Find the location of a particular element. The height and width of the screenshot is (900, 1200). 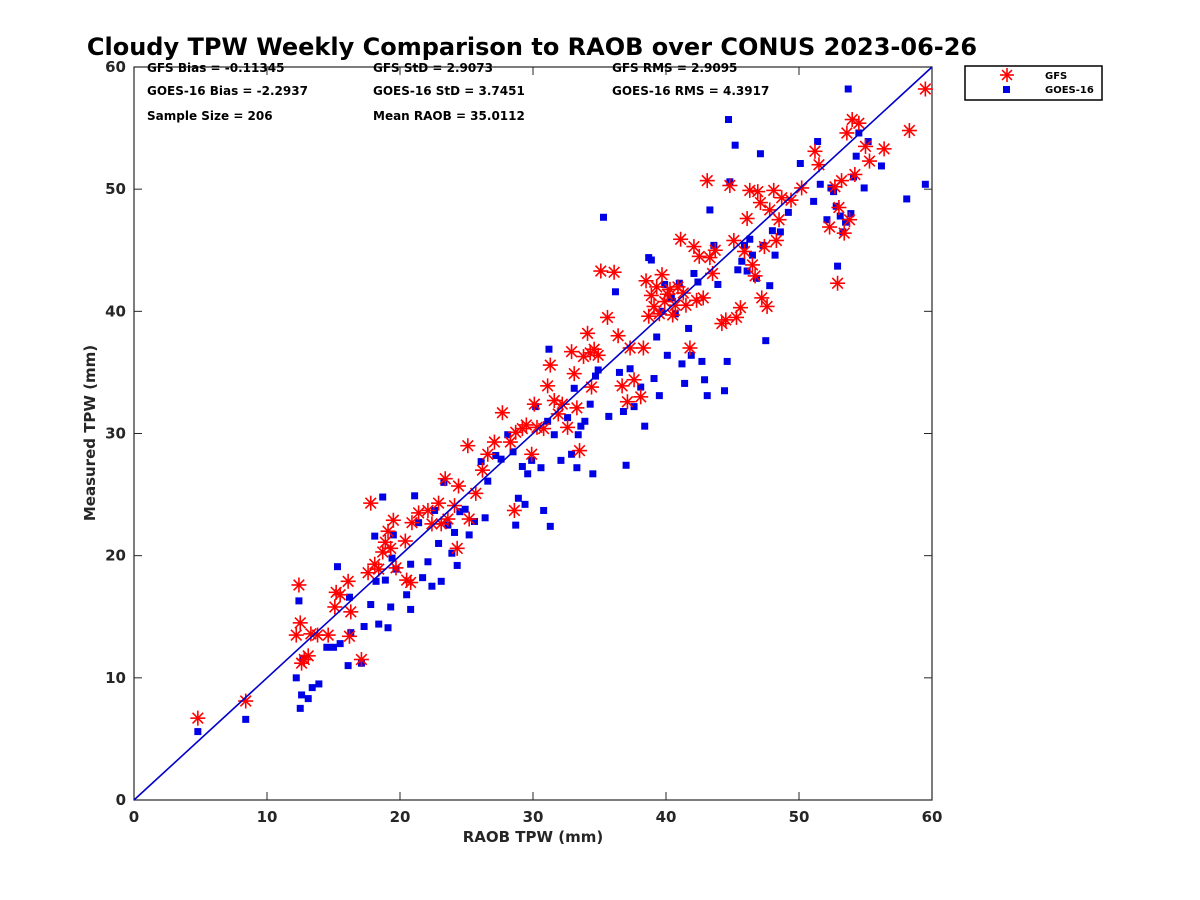

y-axis-label: Measured TPW (mm) is located at coordinates (90, 433).